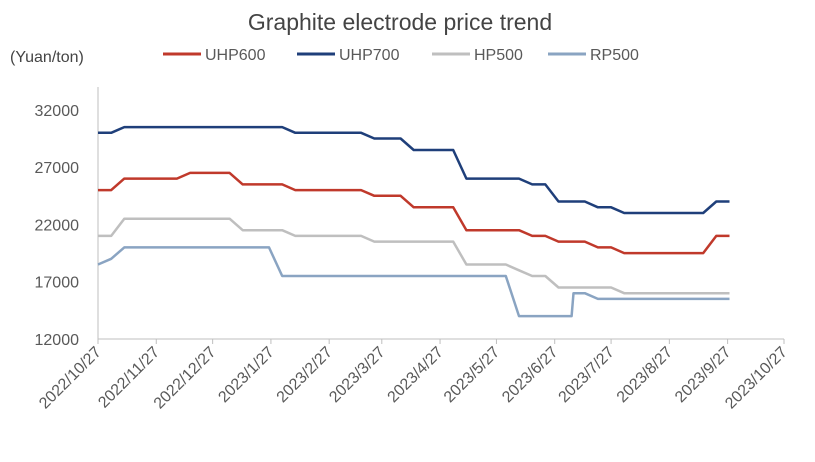 This screenshot has width=815, height=462. Describe the element at coordinates (47, 57) in the screenshot. I see `y-axis-label: (Yuan/ton)` at that location.